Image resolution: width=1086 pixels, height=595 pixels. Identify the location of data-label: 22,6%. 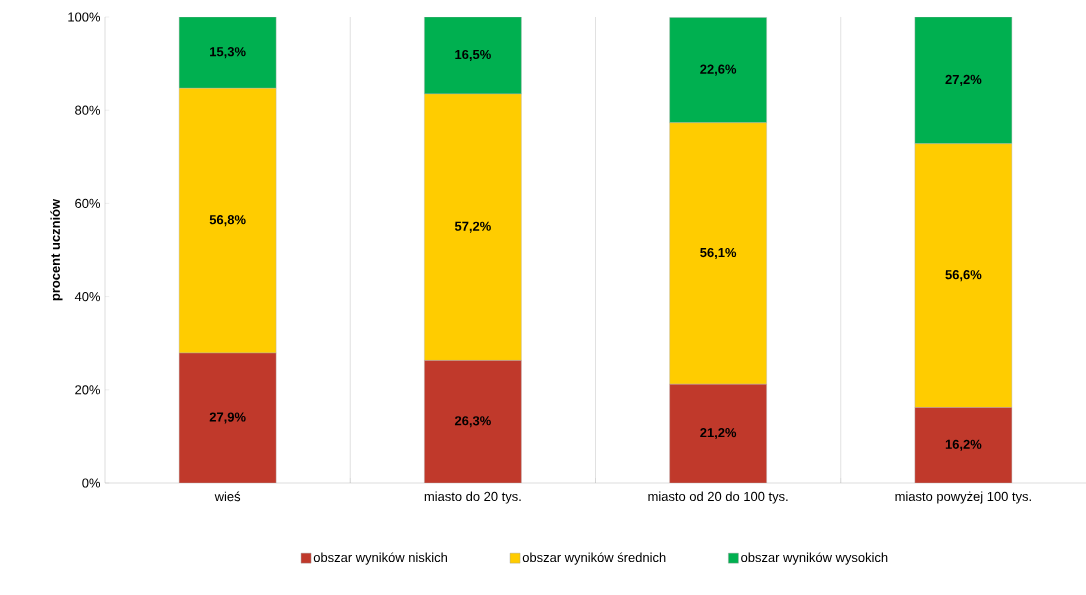
(718, 70).